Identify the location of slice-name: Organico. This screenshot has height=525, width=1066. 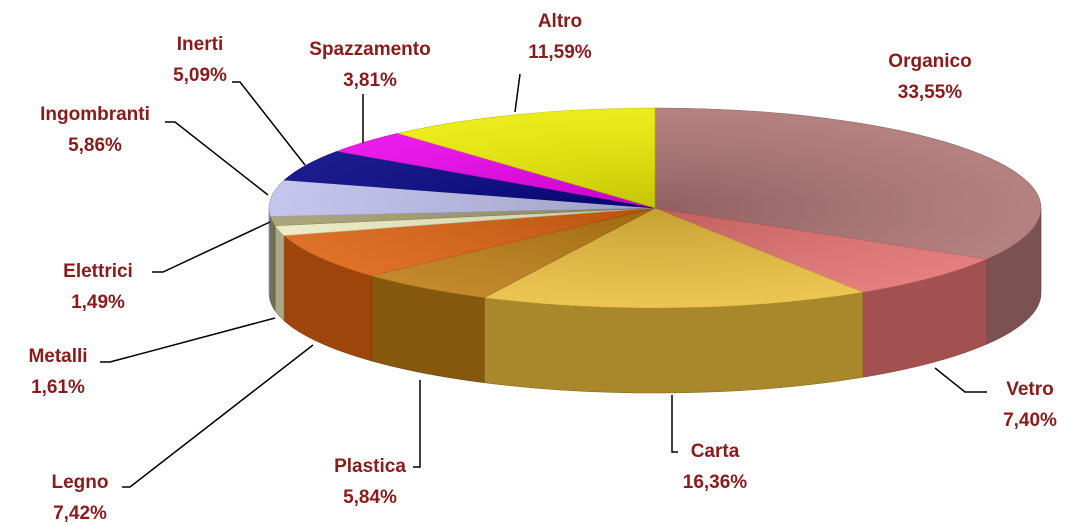
(929, 61).